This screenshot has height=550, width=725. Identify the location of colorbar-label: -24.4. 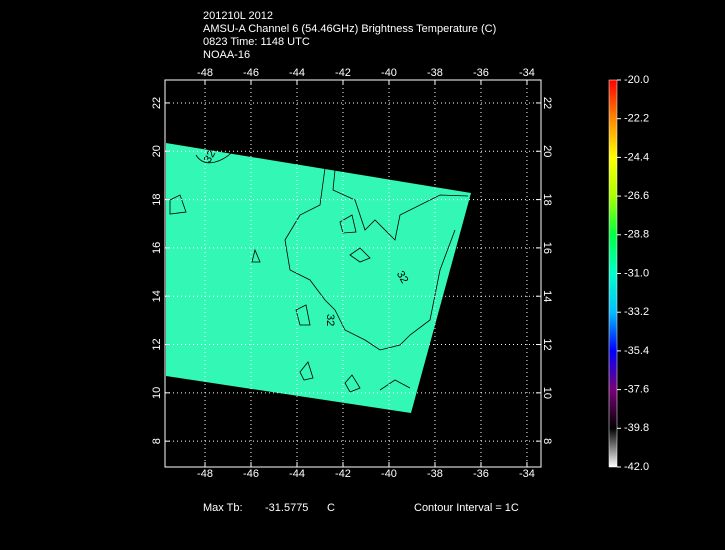
(636, 157).